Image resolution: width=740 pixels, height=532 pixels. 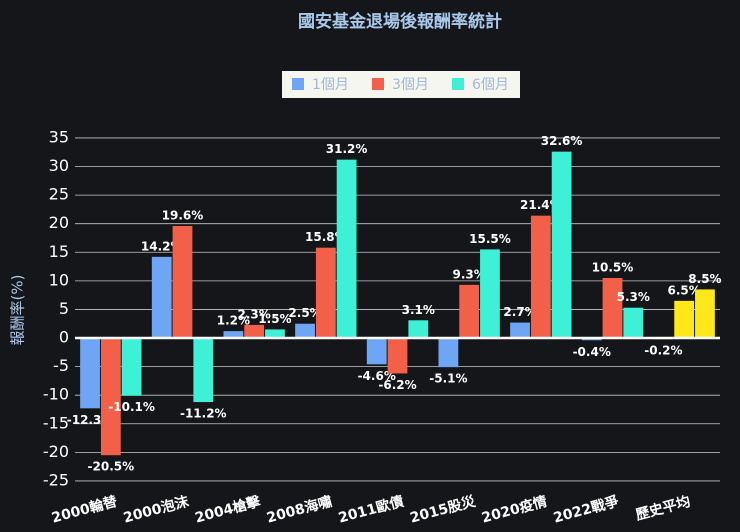 I want to click on y-tick-label: 25, so click(x=59, y=194).